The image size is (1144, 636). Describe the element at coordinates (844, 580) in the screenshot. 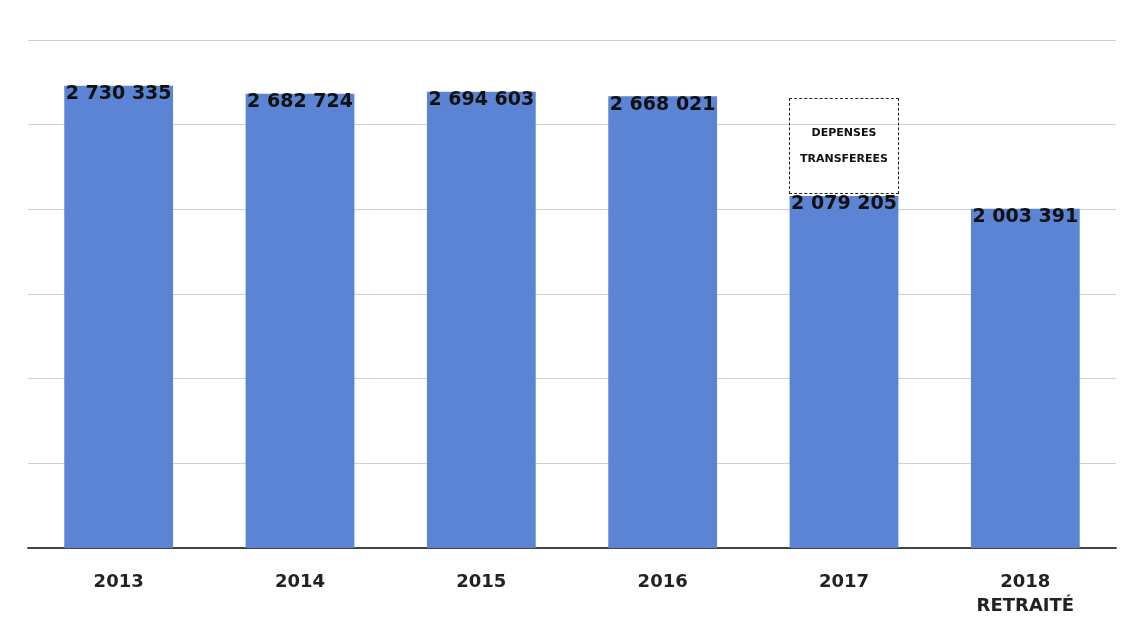

I see `x-tick-label: 2017` at that location.